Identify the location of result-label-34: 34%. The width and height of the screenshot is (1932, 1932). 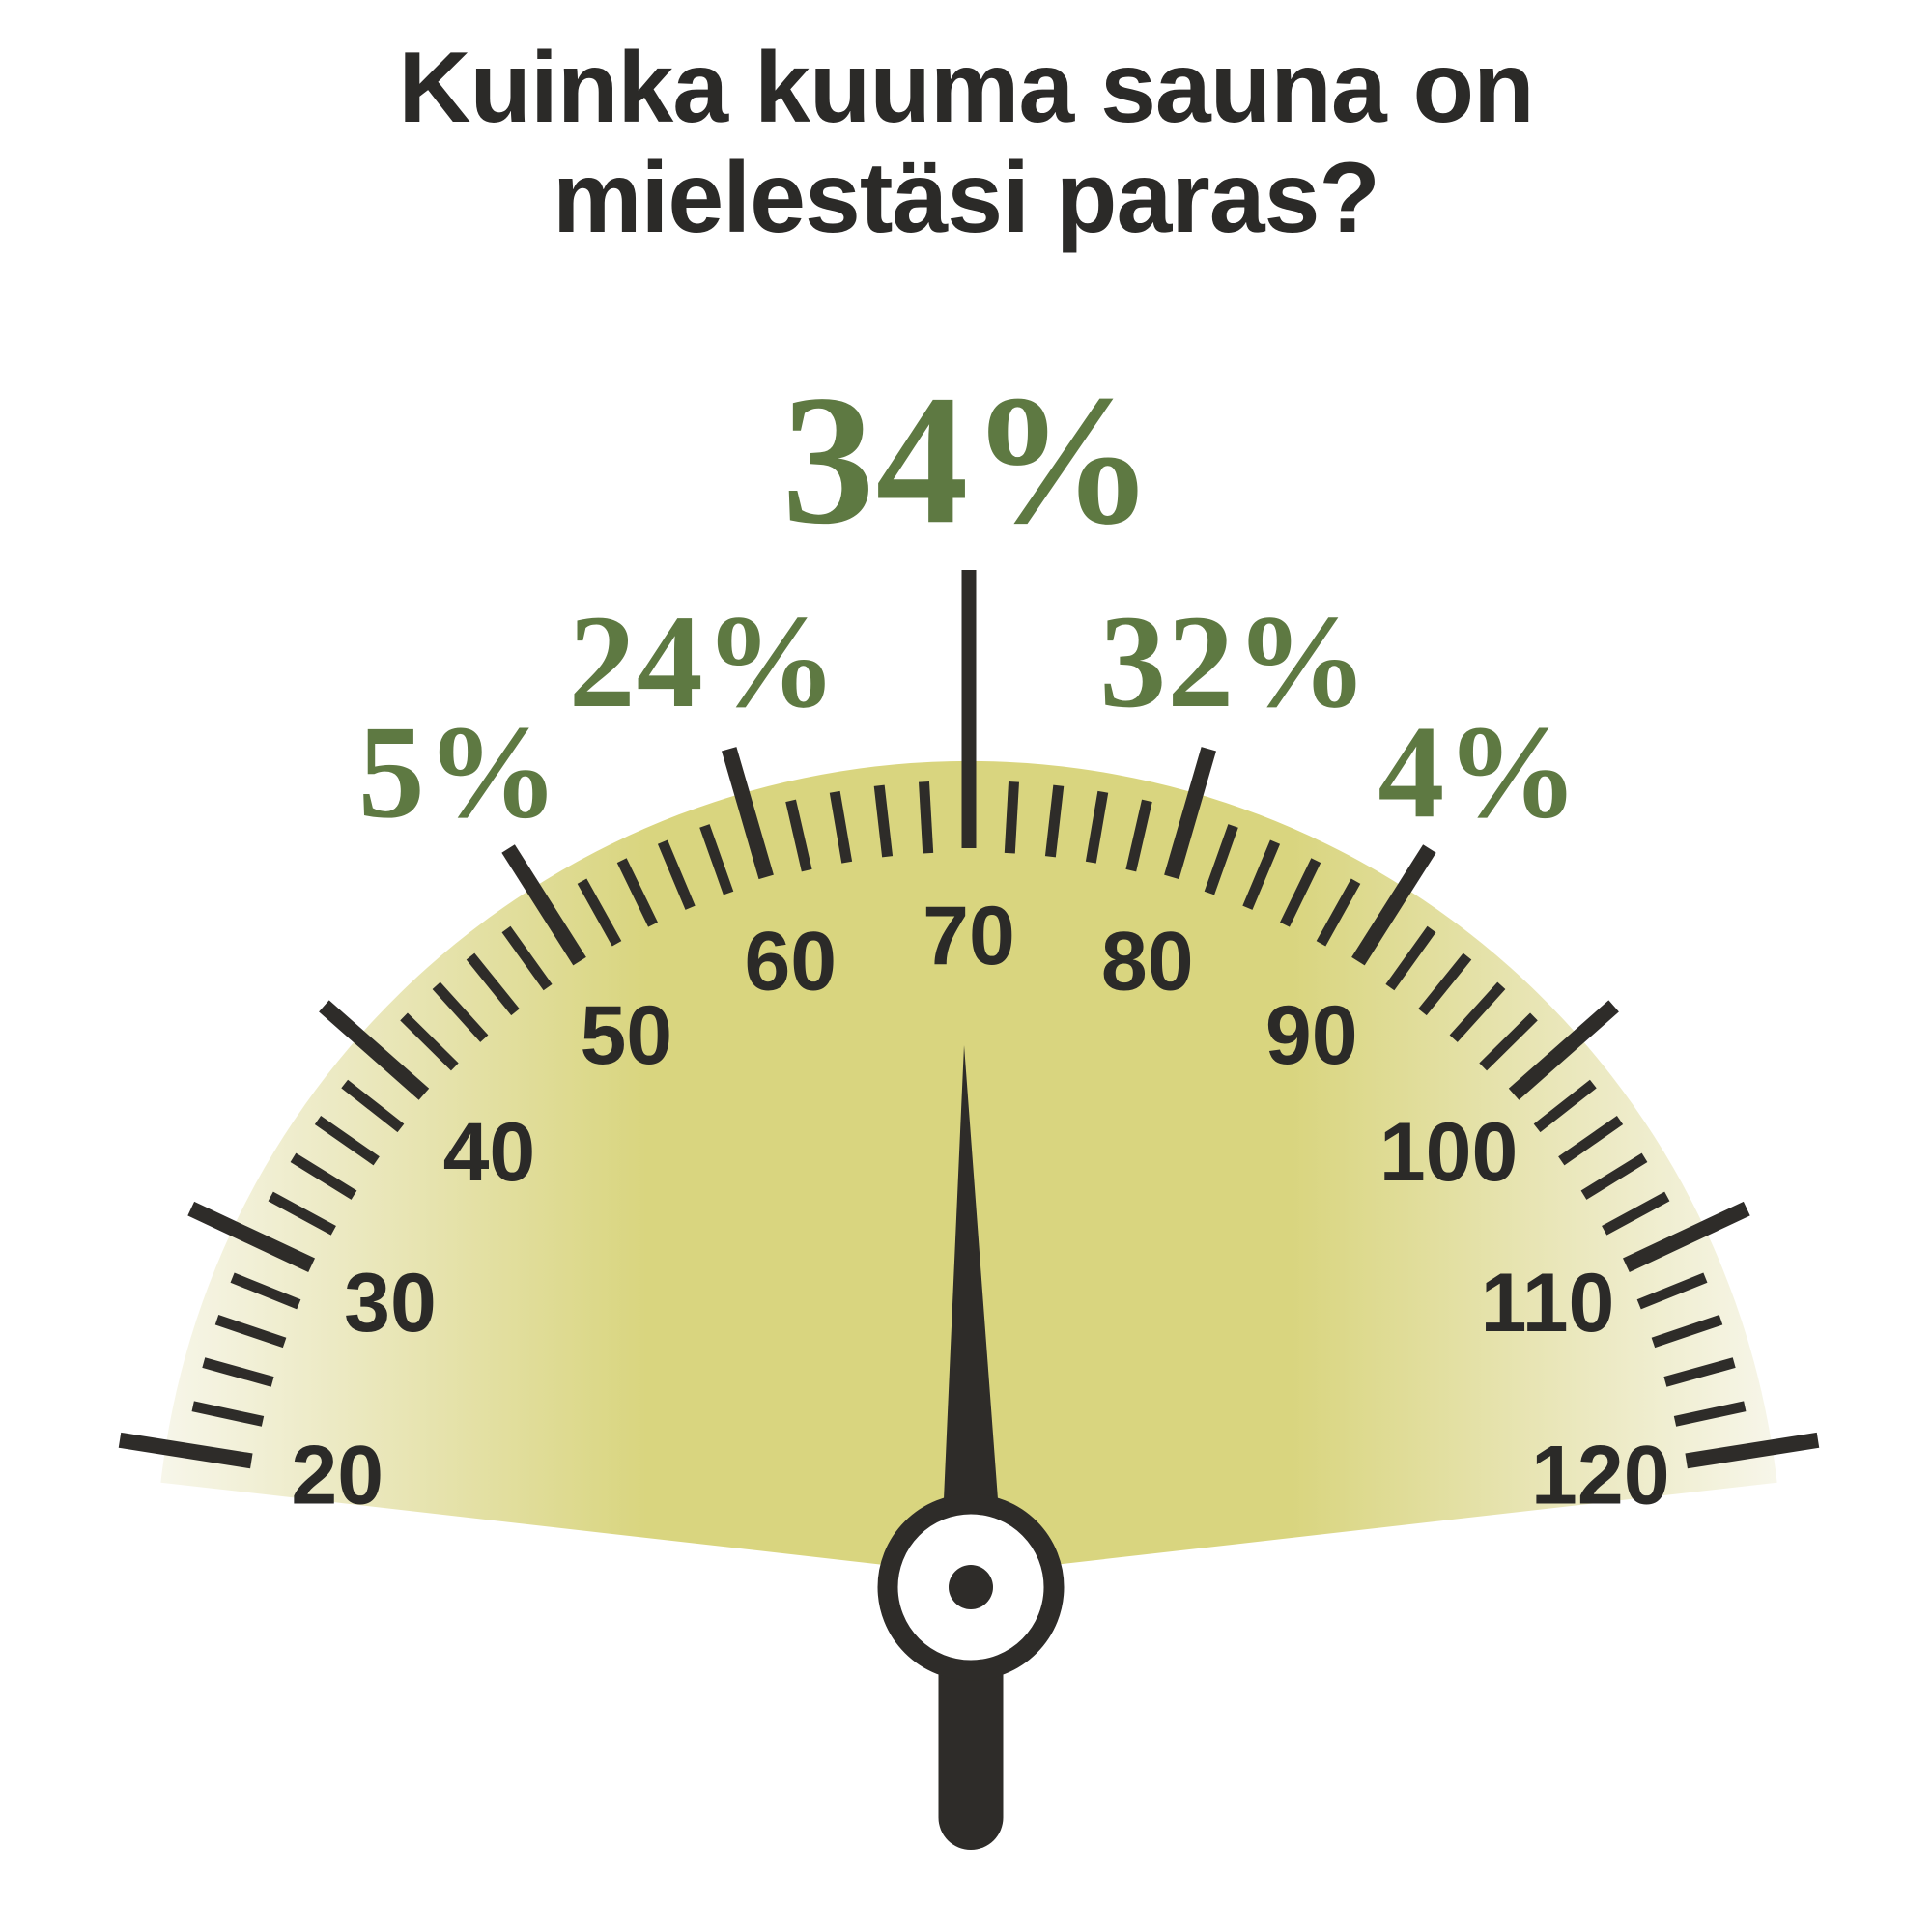
(969, 459).